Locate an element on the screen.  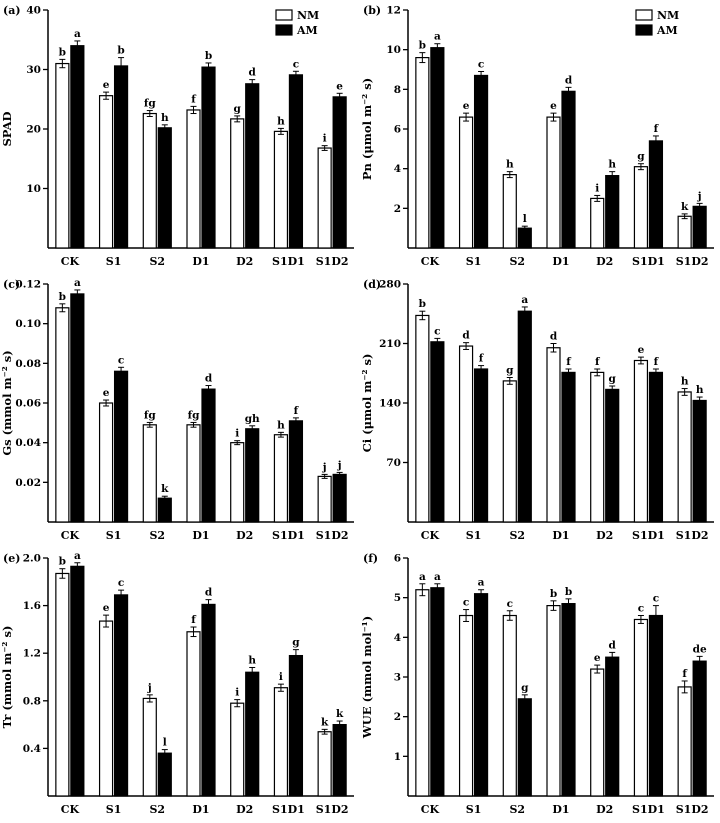
legend-label: NM is located at coordinates (308, 15).